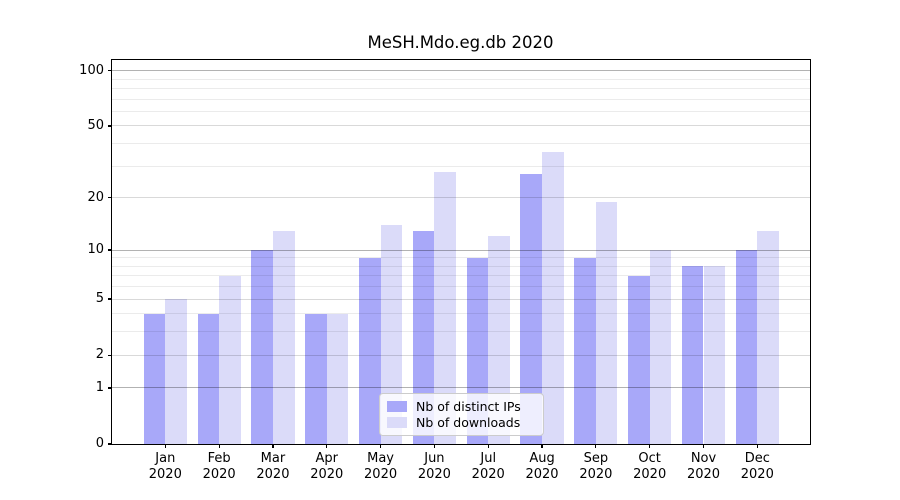 The height and width of the screenshot is (500, 900). I want to click on bar-distinct-ips-nov, so click(692, 355).